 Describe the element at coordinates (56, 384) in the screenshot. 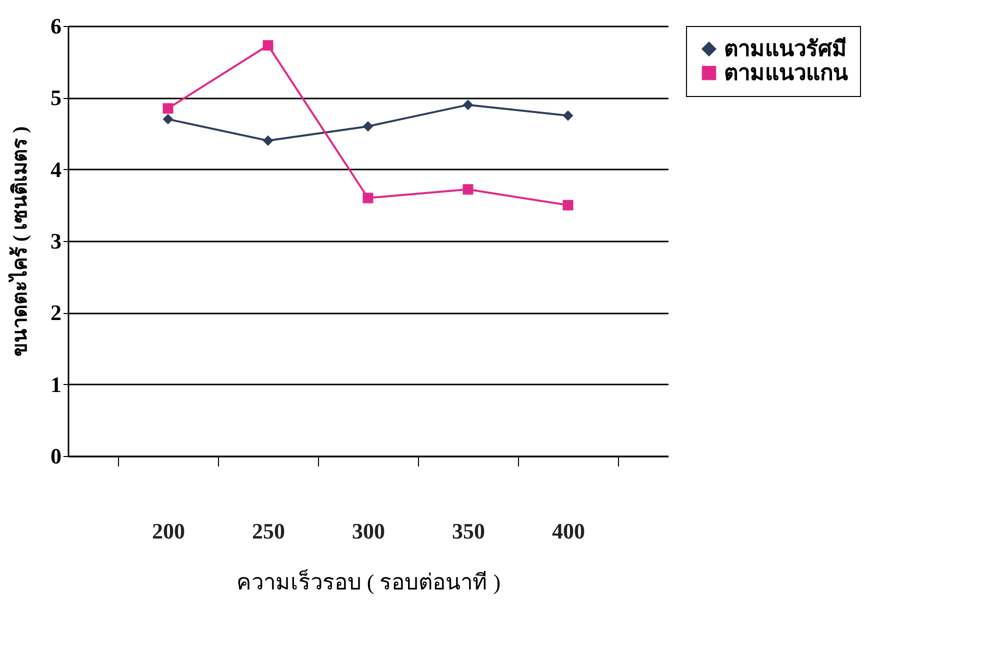

I see `y-tick-label: 1` at that location.